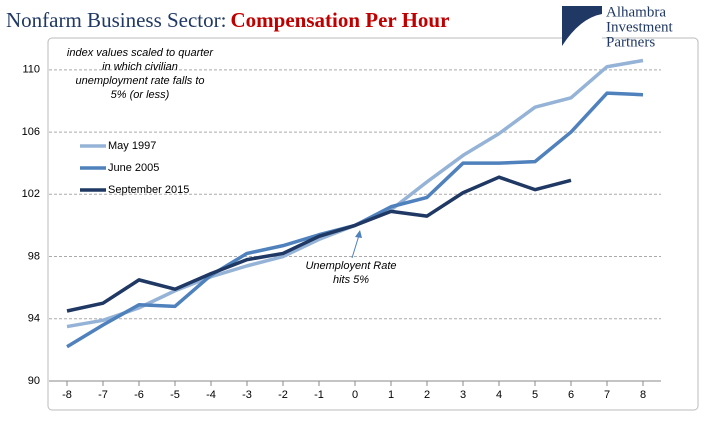 This screenshot has height=426, width=705. I want to click on x-tick-label: 6, so click(571, 395).